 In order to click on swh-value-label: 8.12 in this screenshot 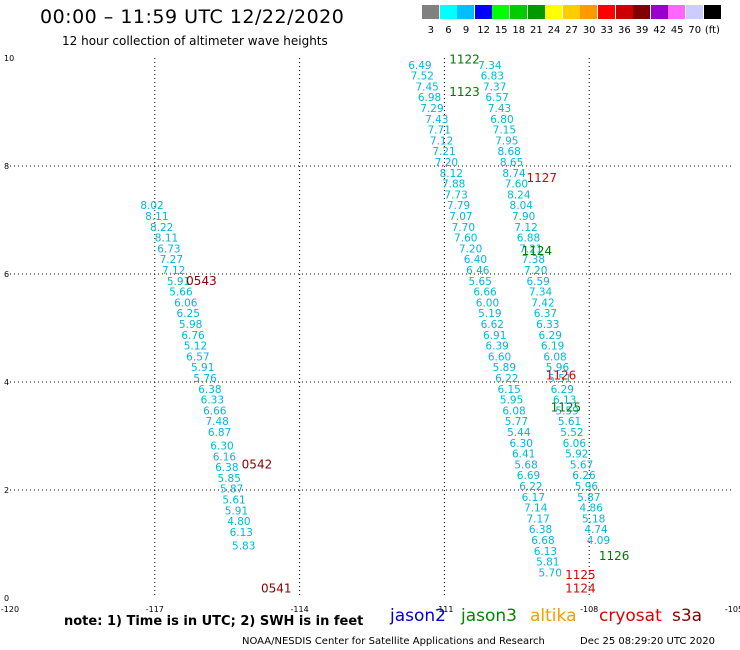, I will do `click(451, 174)`.